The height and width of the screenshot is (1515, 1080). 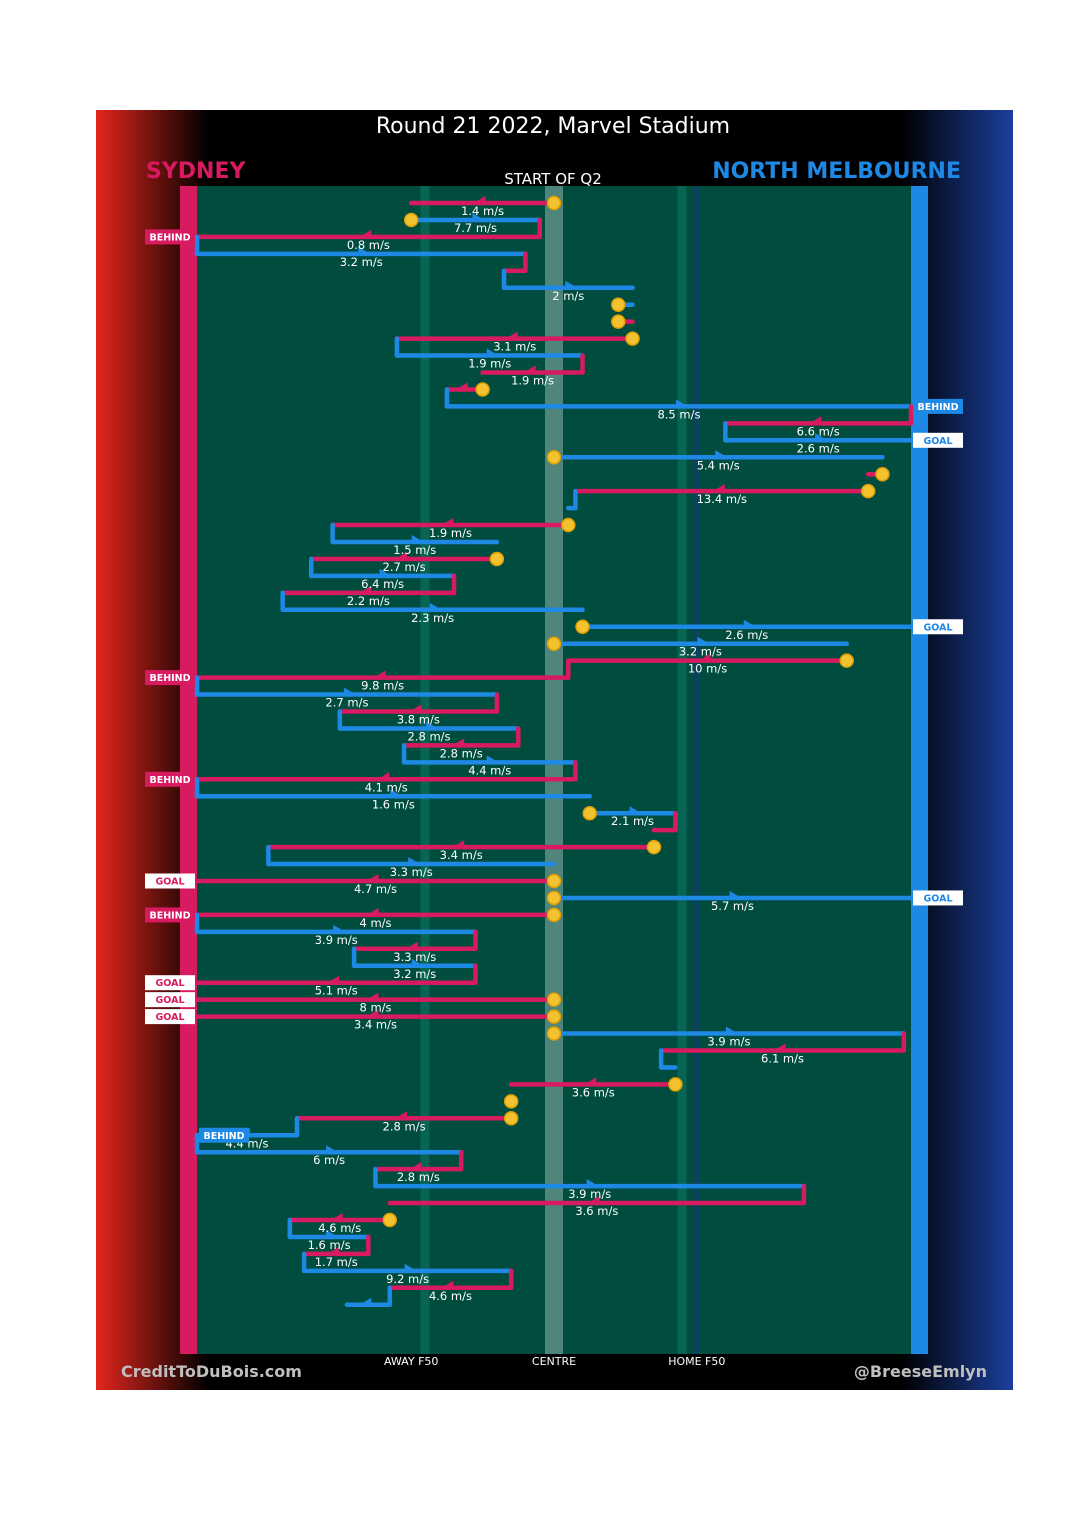 What do you see at coordinates (554, 770) in the screenshot?
I see `centre-line` at bounding box center [554, 770].